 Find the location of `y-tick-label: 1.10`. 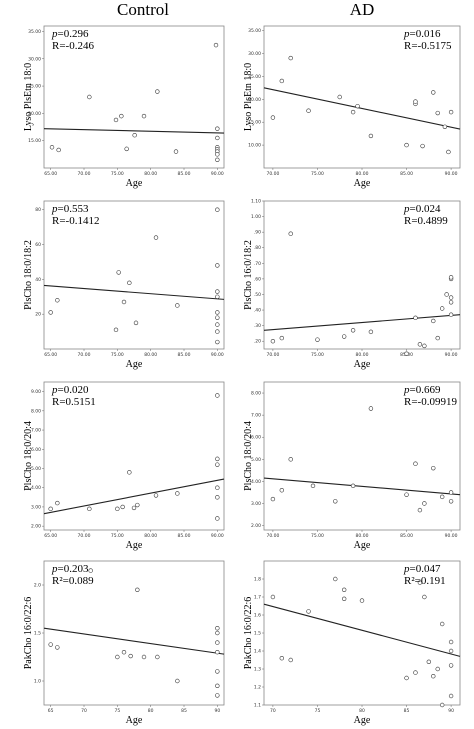

y-tick-label: 1.10 is located at coordinates (256, 202).